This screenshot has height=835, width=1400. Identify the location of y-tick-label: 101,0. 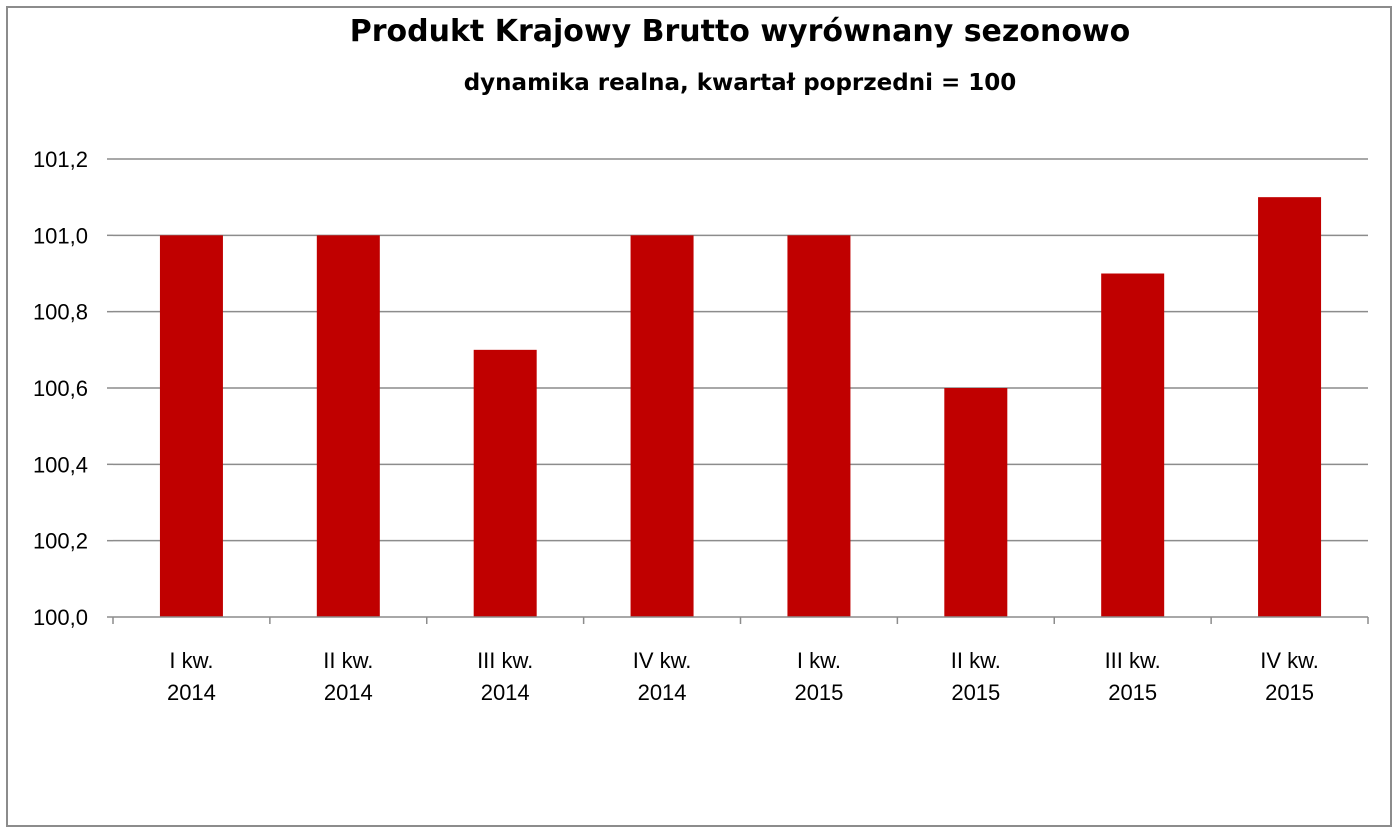
(60, 235).